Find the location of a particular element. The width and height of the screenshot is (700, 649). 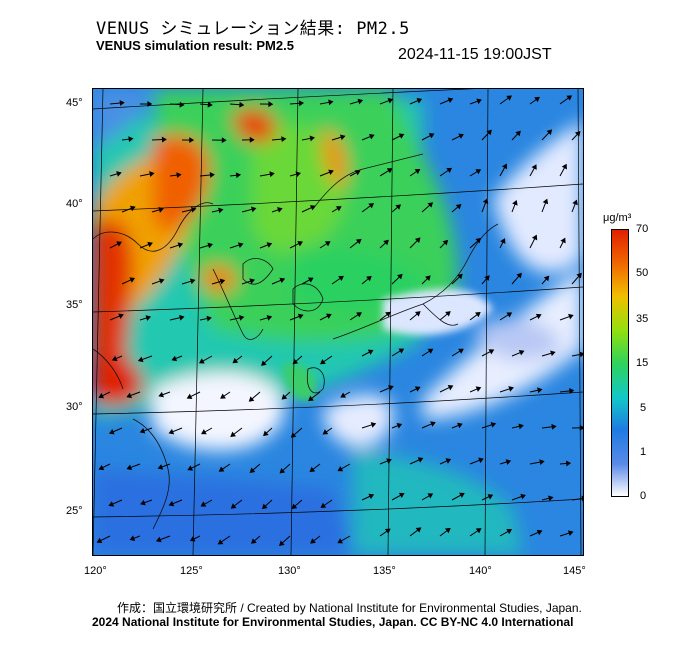

timestamp: 2024-11-15 19:00JST is located at coordinates (475, 54).